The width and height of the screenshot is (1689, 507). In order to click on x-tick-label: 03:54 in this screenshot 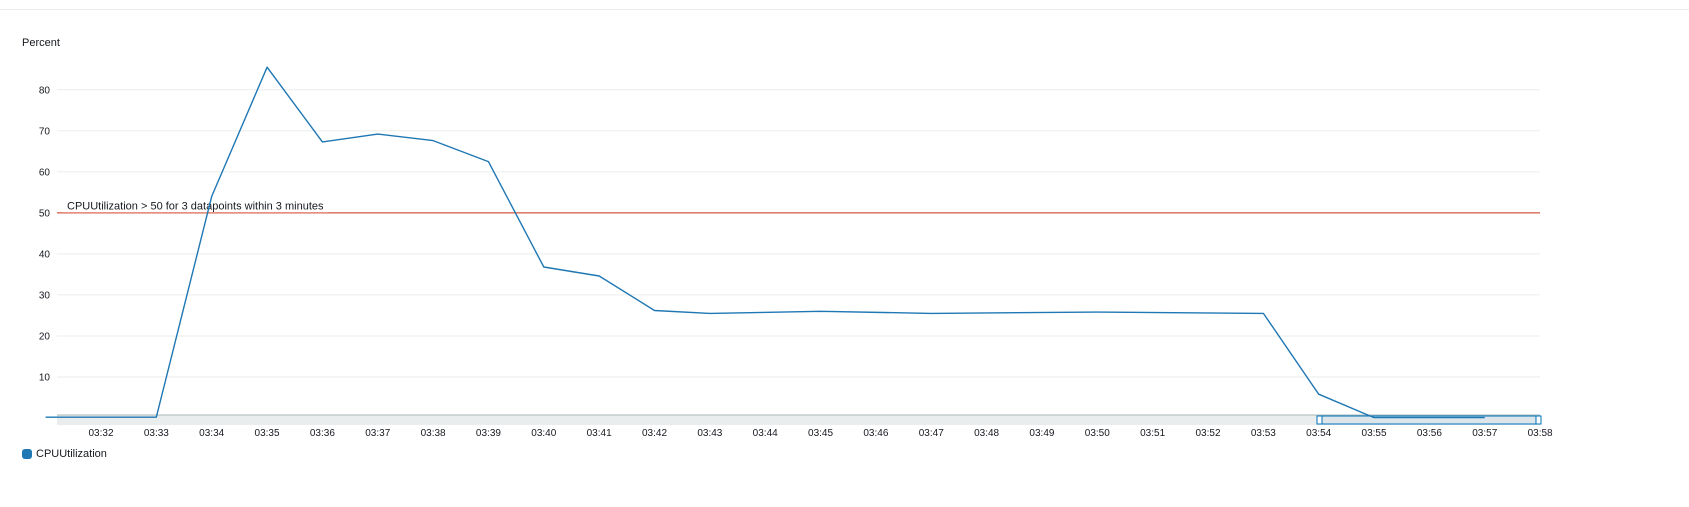, I will do `click(1318, 433)`.